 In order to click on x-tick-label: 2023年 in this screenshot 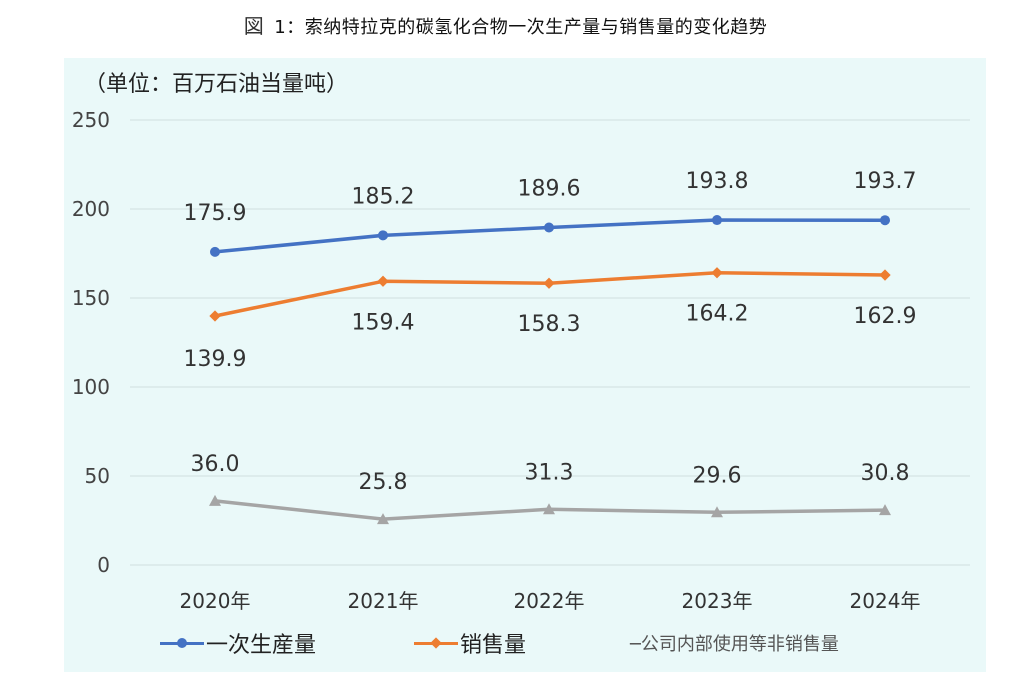, I will do `click(717, 601)`.